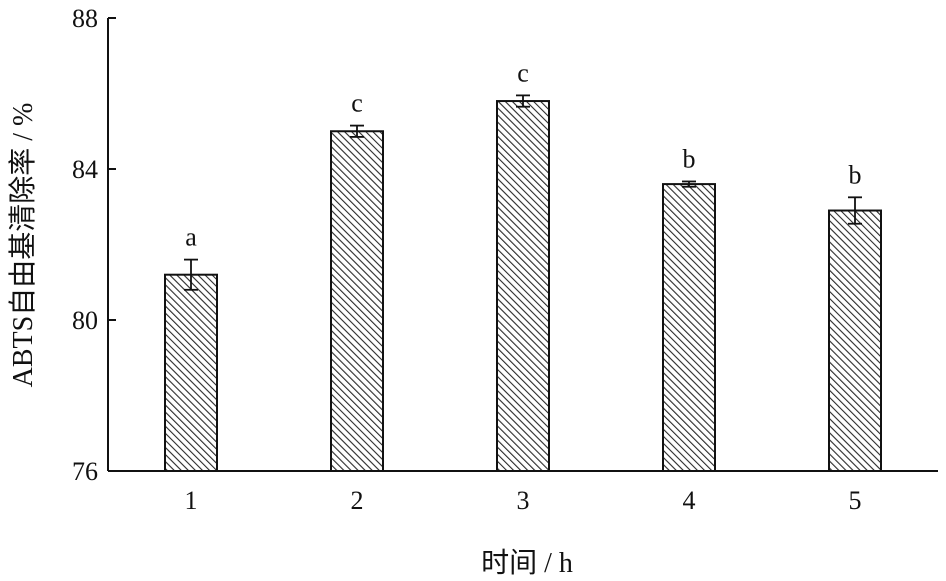 The image size is (946, 581). What do you see at coordinates (689, 500) in the screenshot?
I see `x-tick-label: 4` at bounding box center [689, 500].